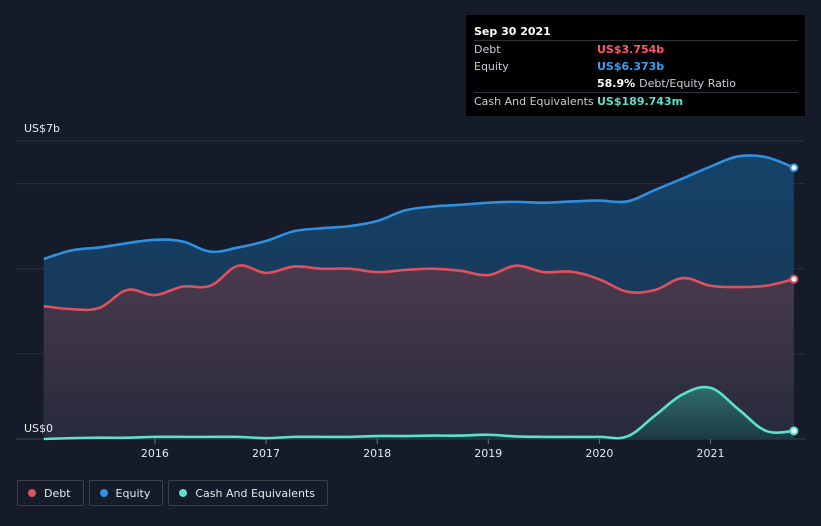 The height and width of the screenshot is (526, 821). Describe the element at coordinates (155, 453) in the screenshot. I see `x-tick-label: 2016` at that location.